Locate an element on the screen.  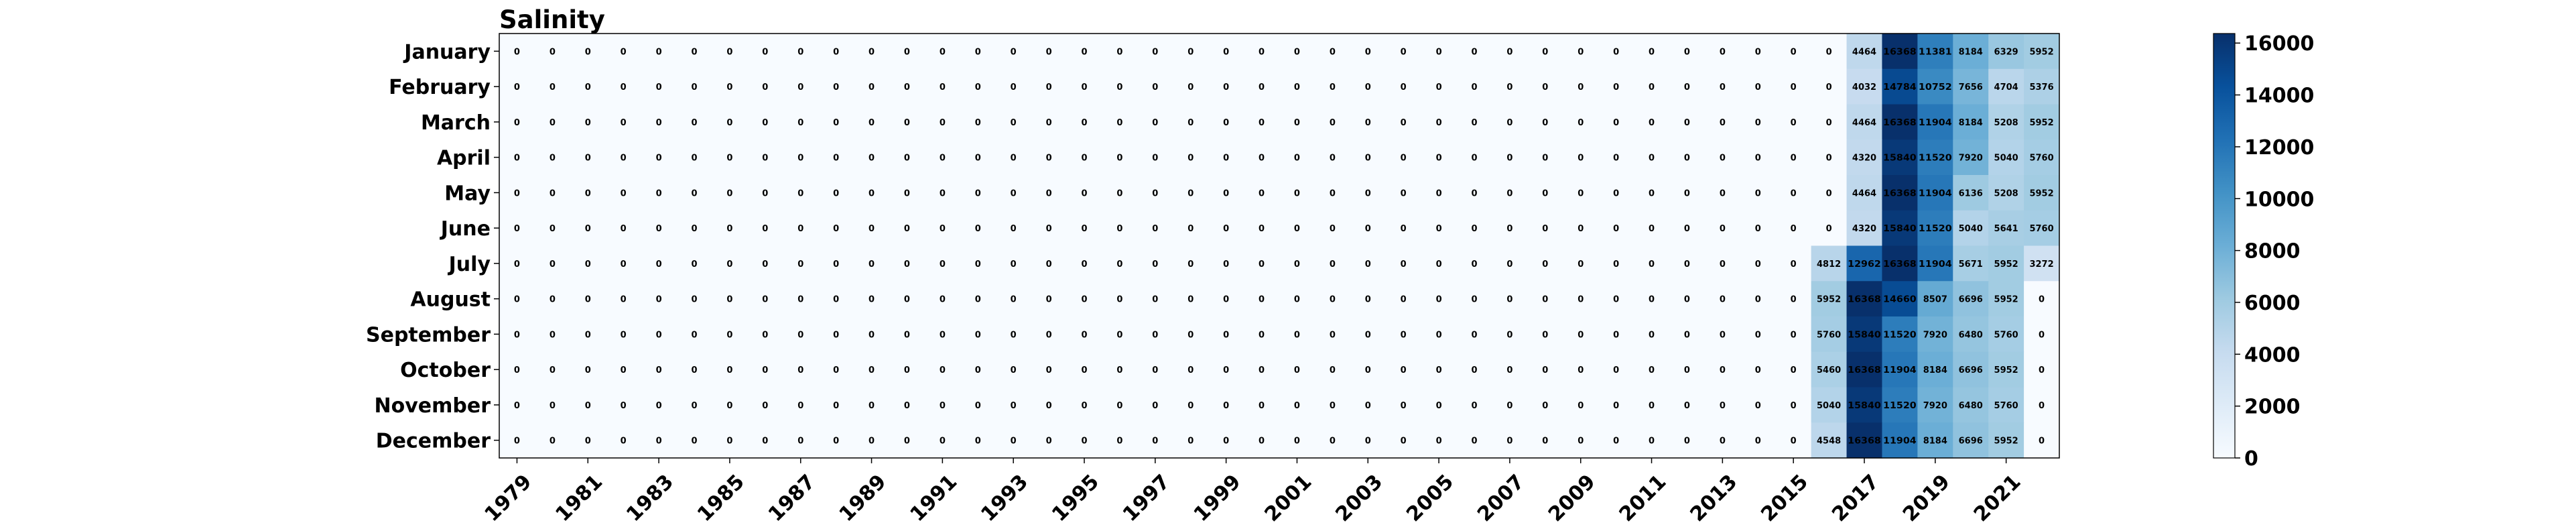
cell-value-label: 4704 is located at coordinates (2006, 87).